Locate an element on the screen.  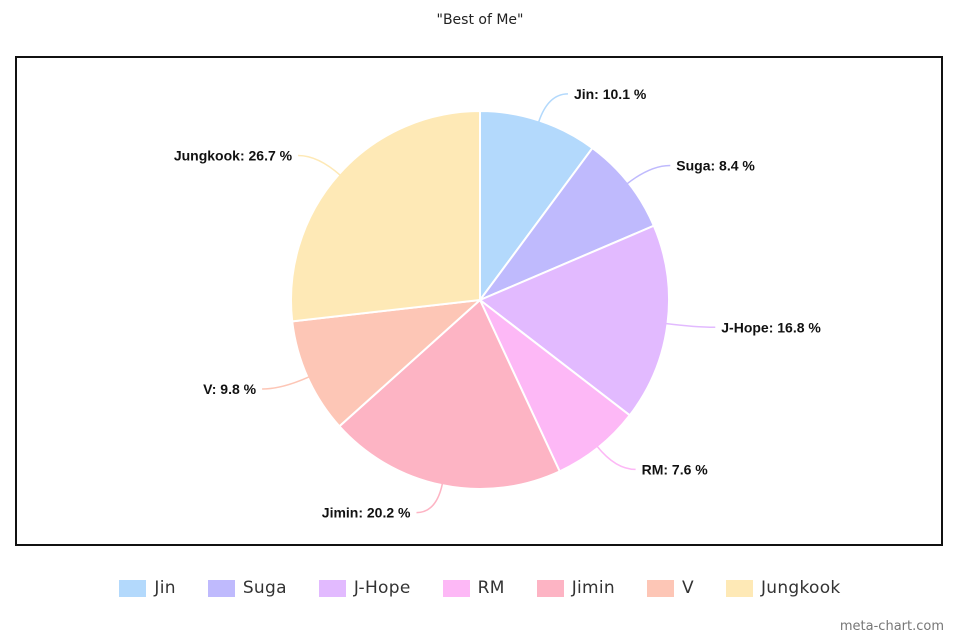
legend-item-suga: Suga is located at coordinates (247, 588).